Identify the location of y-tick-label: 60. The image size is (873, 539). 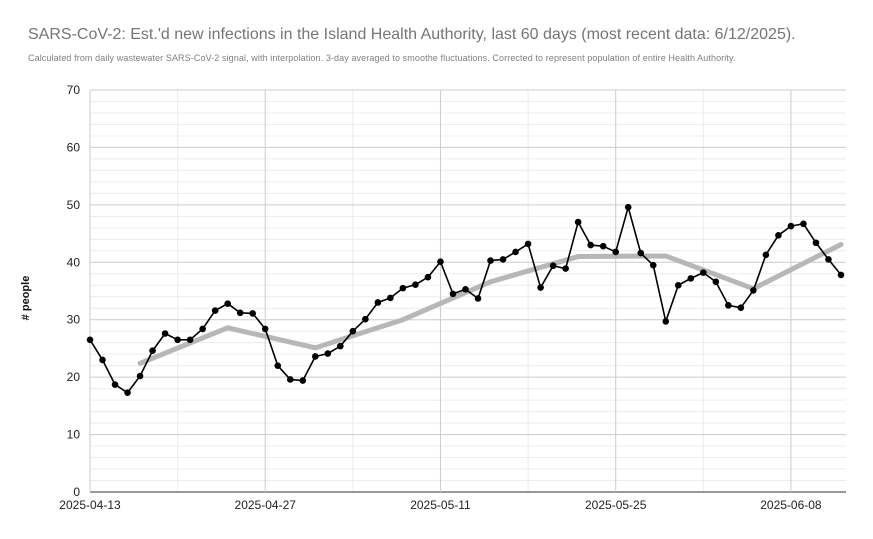
(74, 147).